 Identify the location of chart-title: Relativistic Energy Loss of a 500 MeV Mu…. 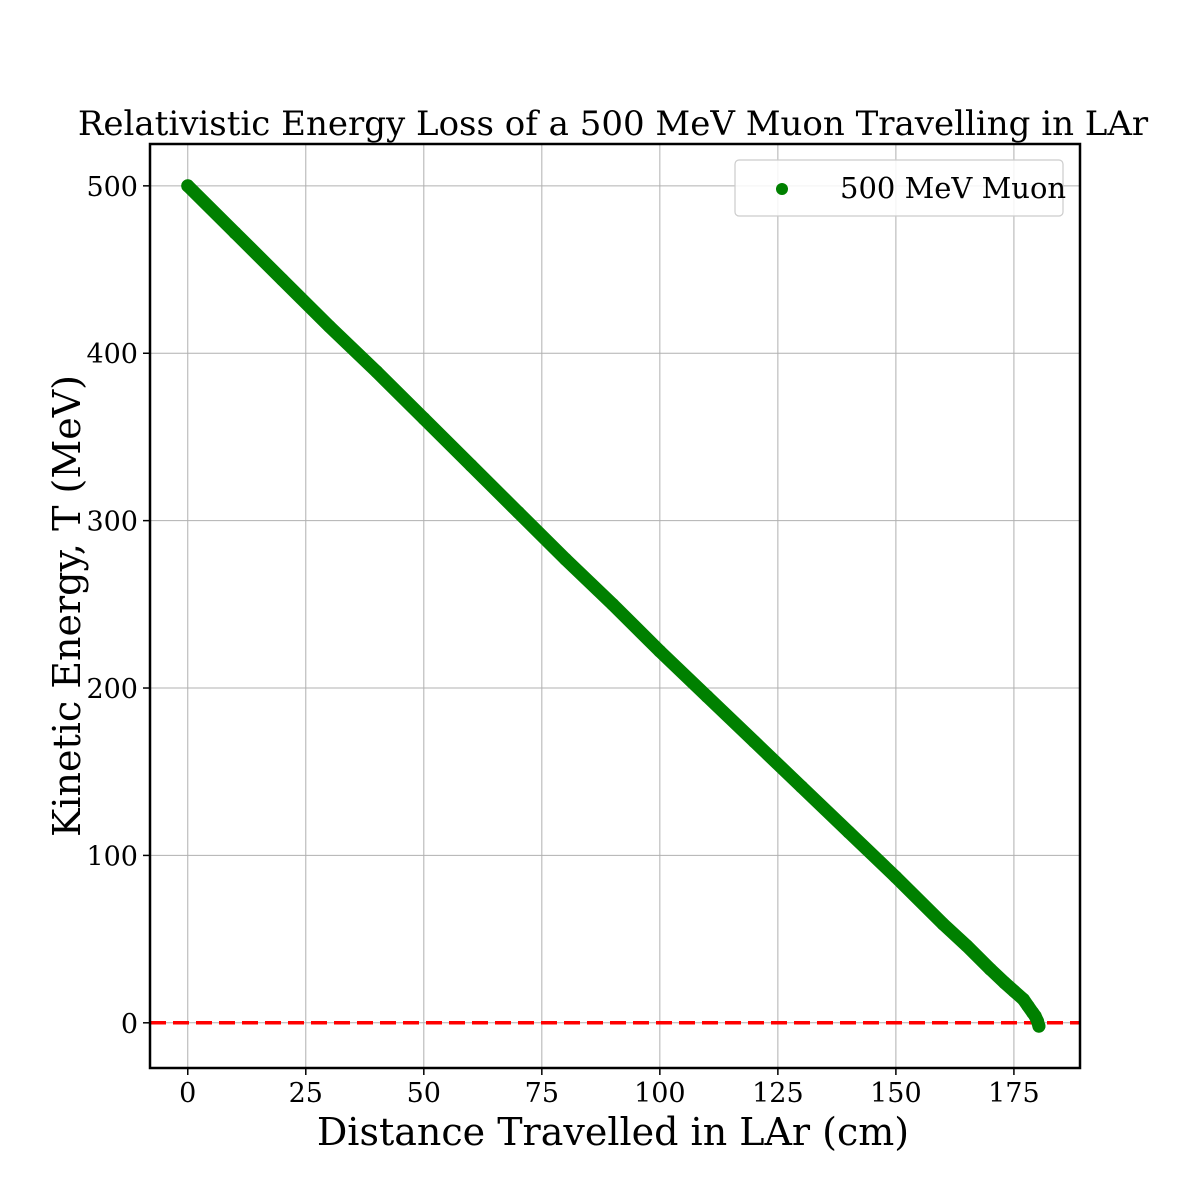
(613, 124).